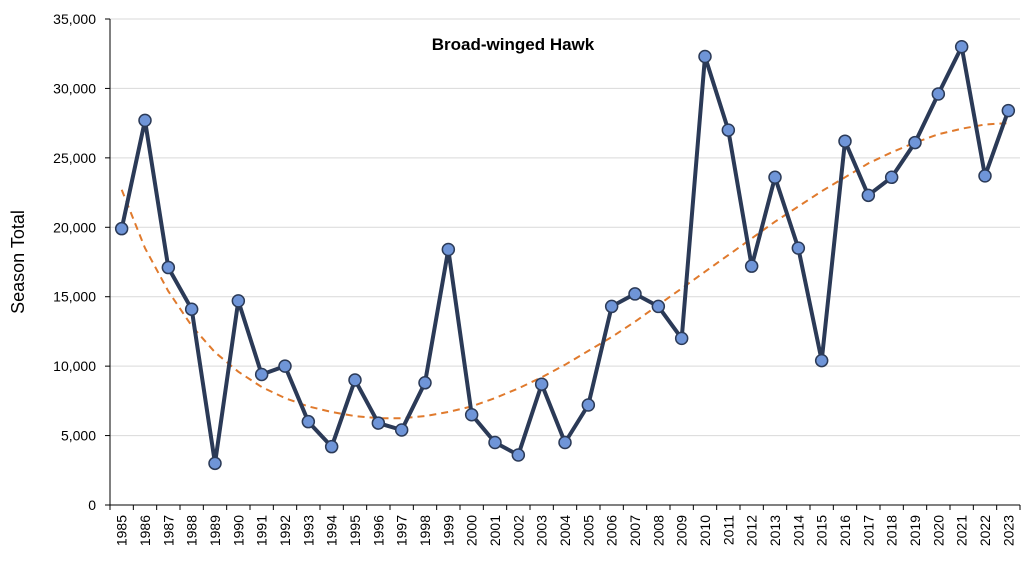 The image size is (1024, 562). What do you see at coordinates (262, 530) in the screenshot?
I see `x-tick-label: 1991` at bounding box center [262, 530].